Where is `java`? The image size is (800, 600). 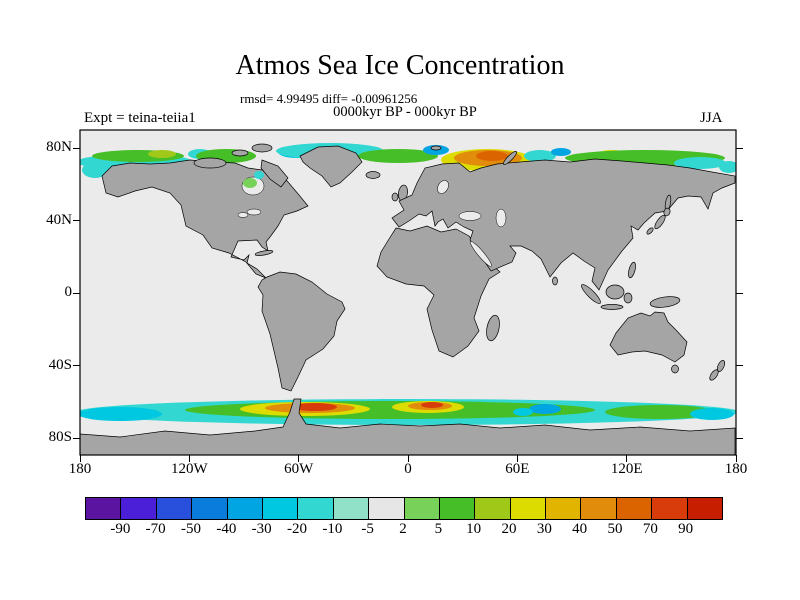
java is located at coordinates (612, 307).